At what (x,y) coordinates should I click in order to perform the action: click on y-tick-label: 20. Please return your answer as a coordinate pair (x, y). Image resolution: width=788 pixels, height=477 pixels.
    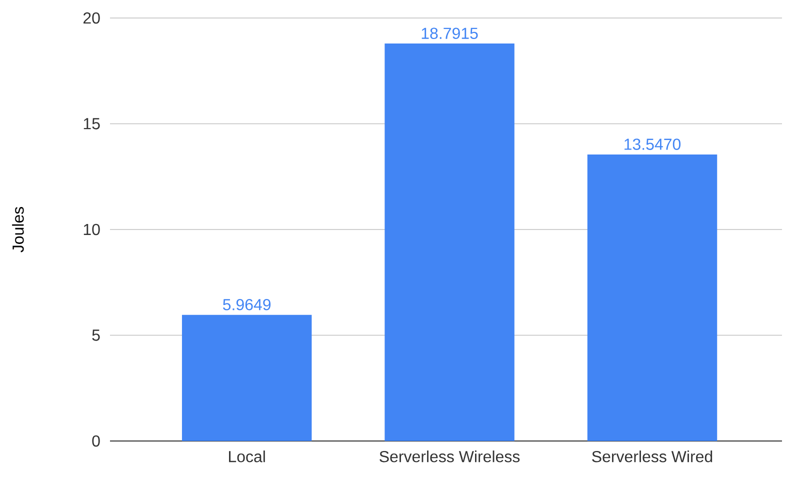
    Looking at the image, I should click on (91, 18).